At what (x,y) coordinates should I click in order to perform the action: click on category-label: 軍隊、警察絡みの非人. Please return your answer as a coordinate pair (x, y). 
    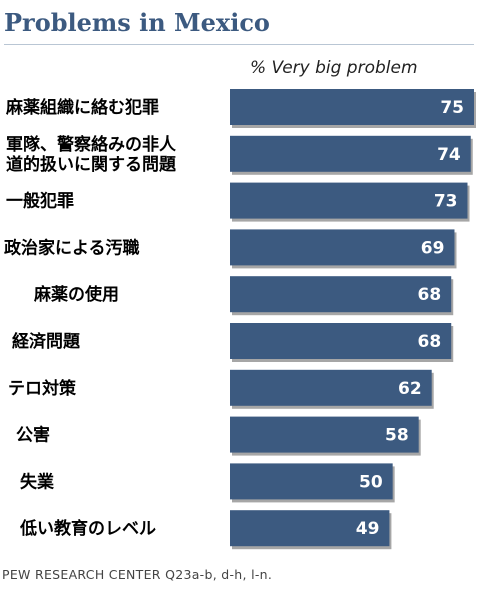
    Looking at the image, I should click on (91, 144).